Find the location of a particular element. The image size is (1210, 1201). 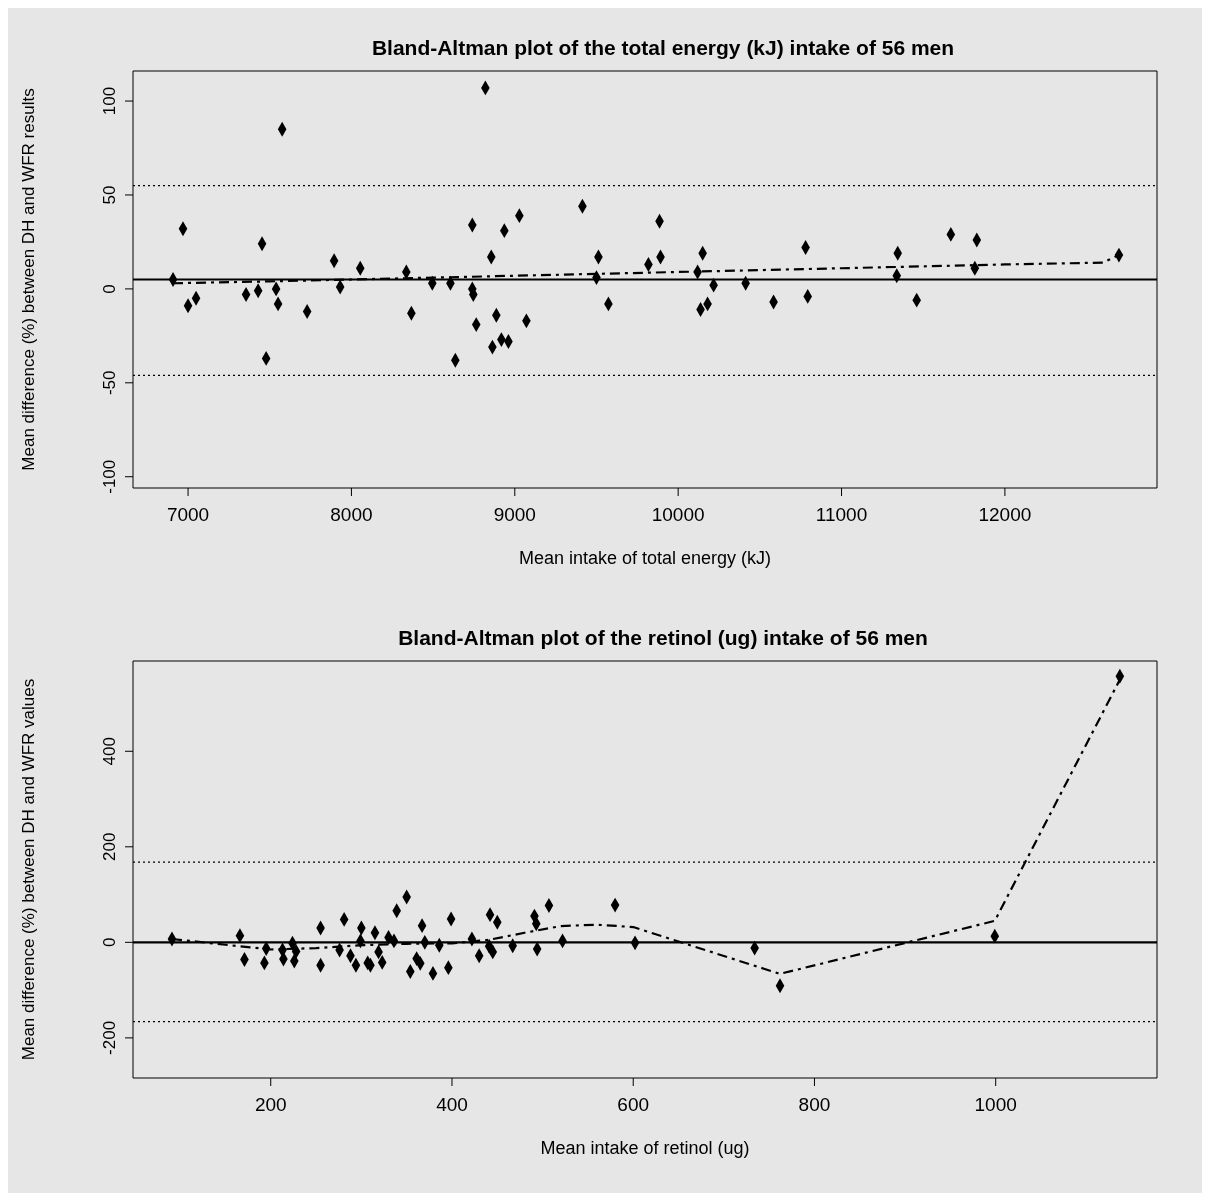

x-tick-label: 600 is located at coordinates (633, 1105).